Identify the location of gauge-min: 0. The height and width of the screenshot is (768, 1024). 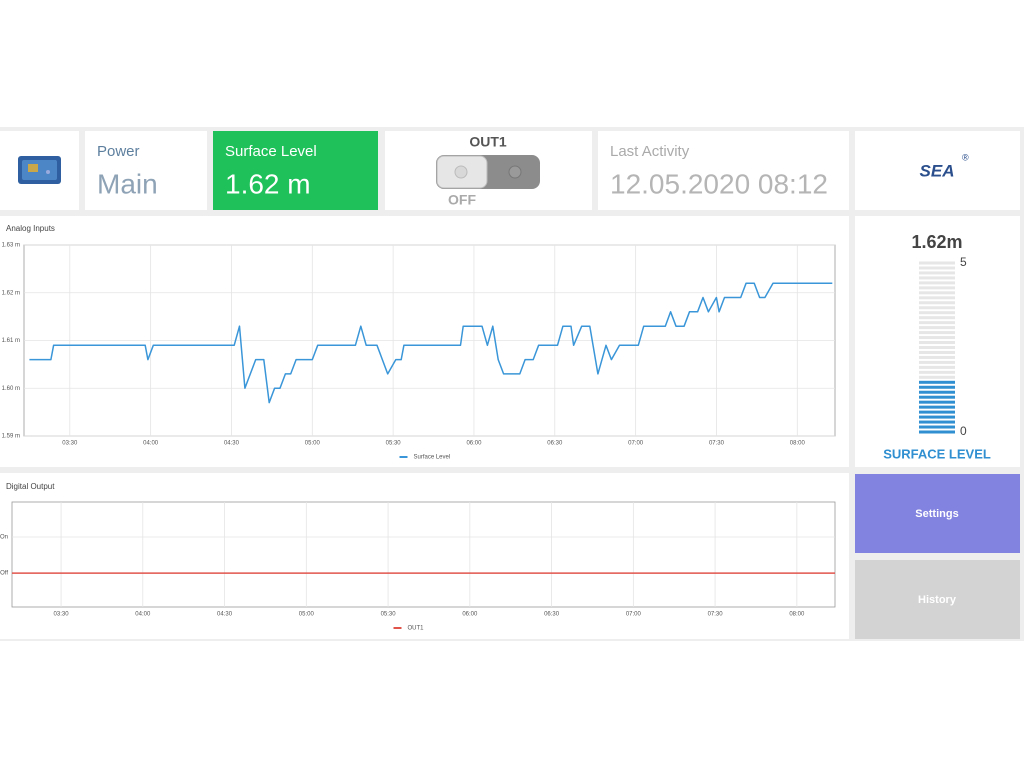
(963, 431).